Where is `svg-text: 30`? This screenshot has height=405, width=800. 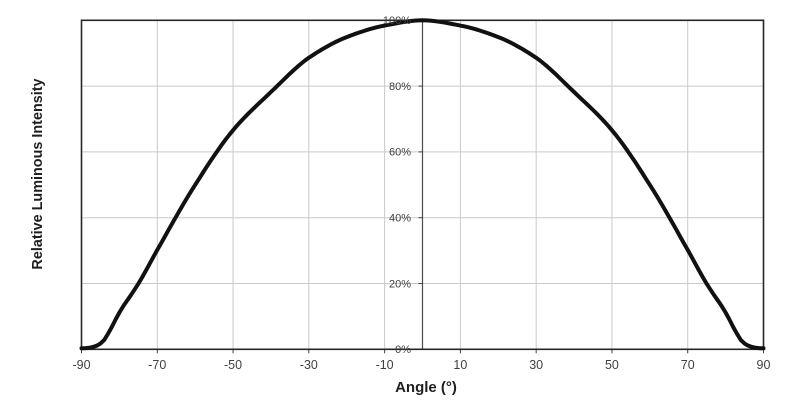 svg-text: 30 is located at coordinates (536, 365).